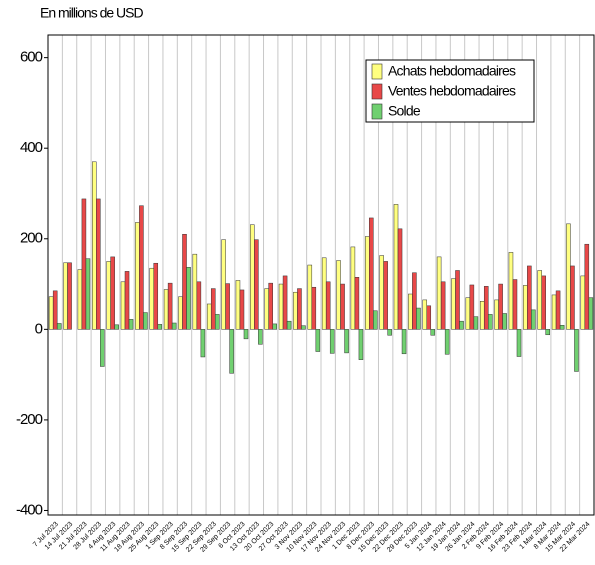 The height and width of the screenshot is (565, 595). Describe the element at coordinates (29, 419) in the screenshot. I see `y-tick-label: -200` at that location.